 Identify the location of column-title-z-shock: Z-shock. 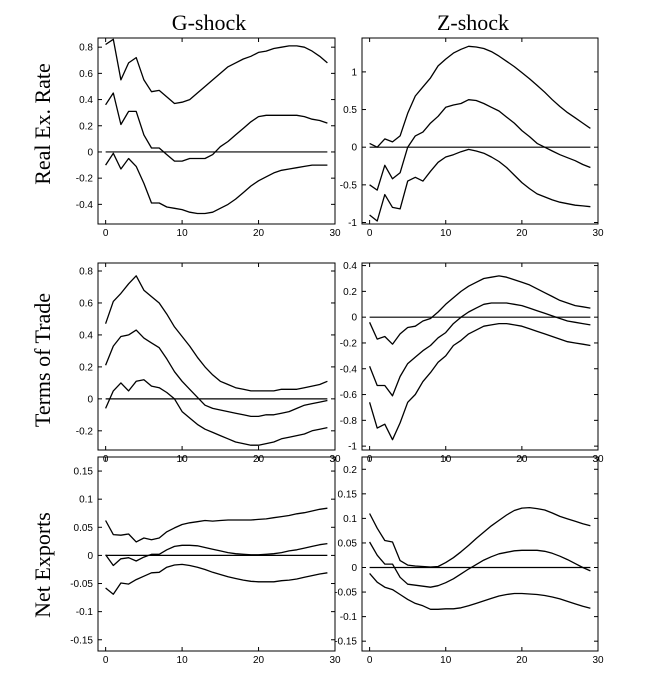
(473, 22).